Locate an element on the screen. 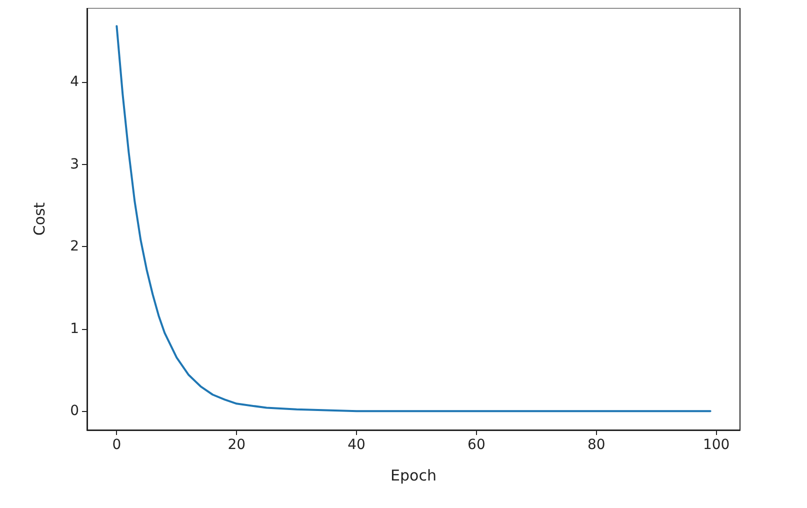 The image size is (807, 508). y-tick-label: 4 is located at coordinates (75, 82).